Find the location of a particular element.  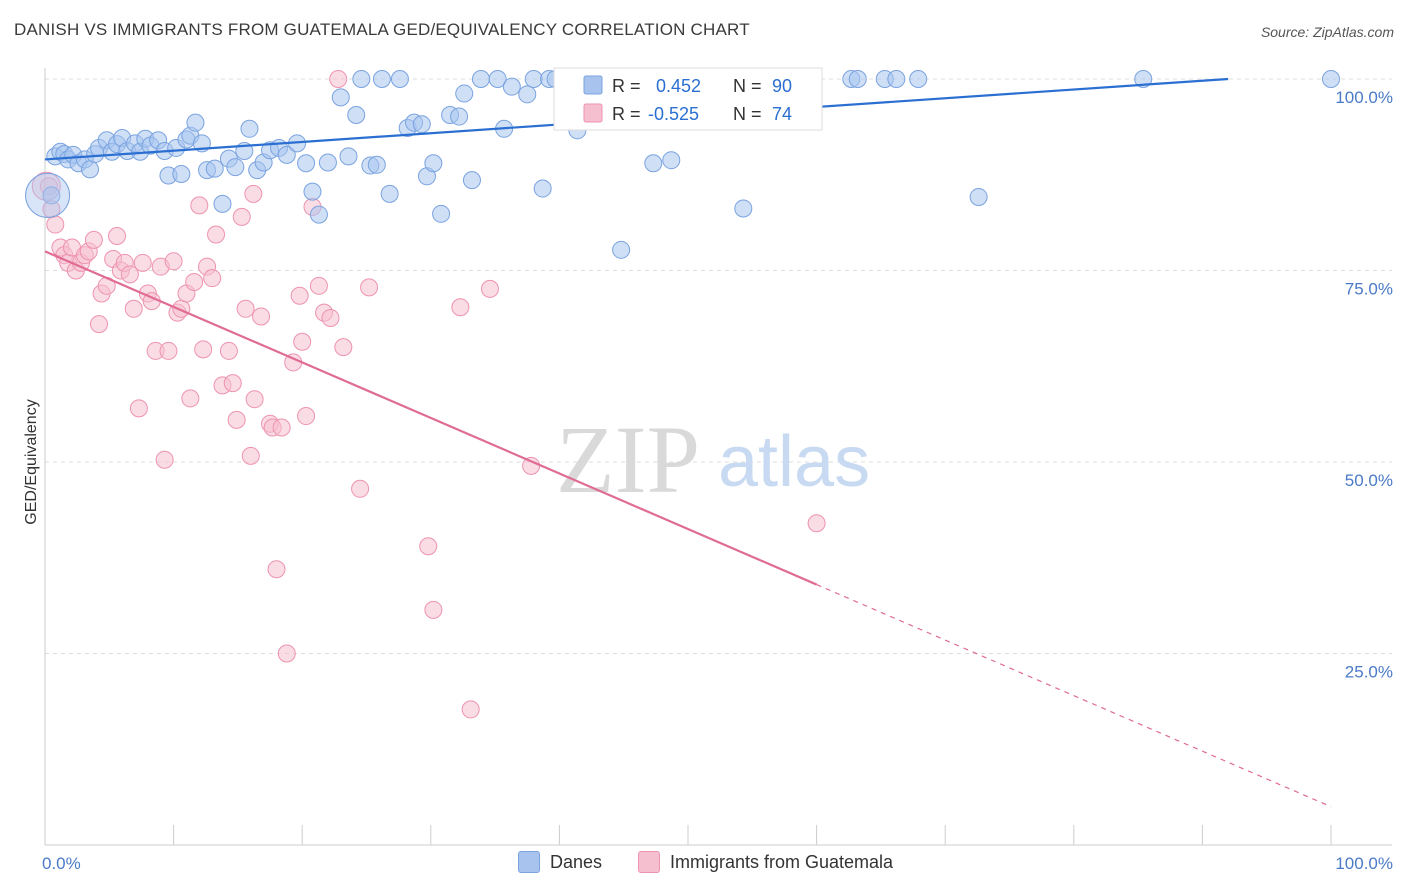

legend-n-label-danes: N = is located at coordinates (747, 86).